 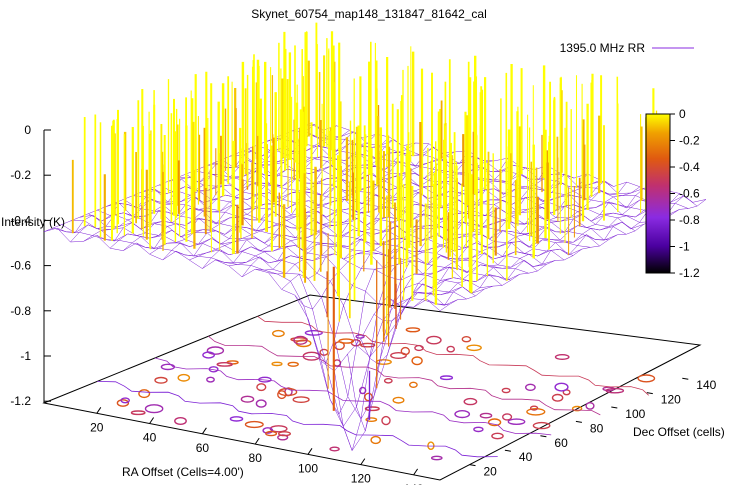 I want to click on colorbar, so click(x=658, y=193).